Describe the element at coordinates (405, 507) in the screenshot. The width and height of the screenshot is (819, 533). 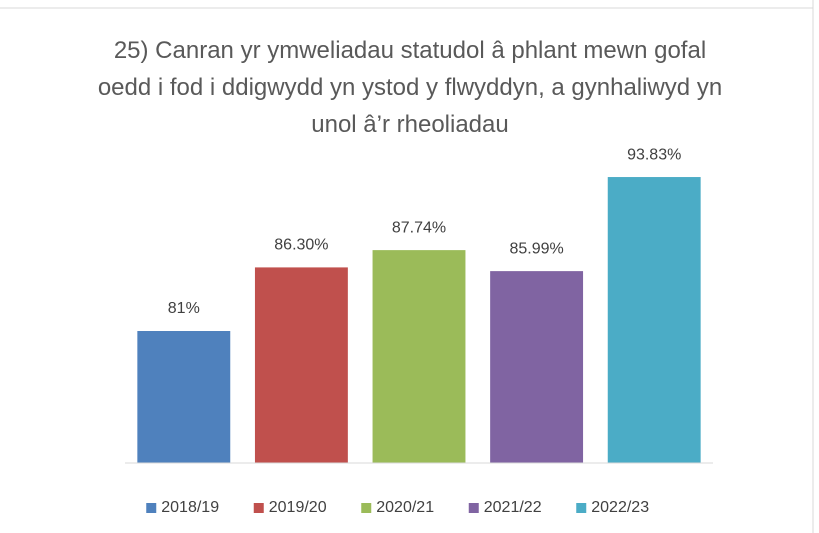
I see `legend-label: 2020/21` at that location.